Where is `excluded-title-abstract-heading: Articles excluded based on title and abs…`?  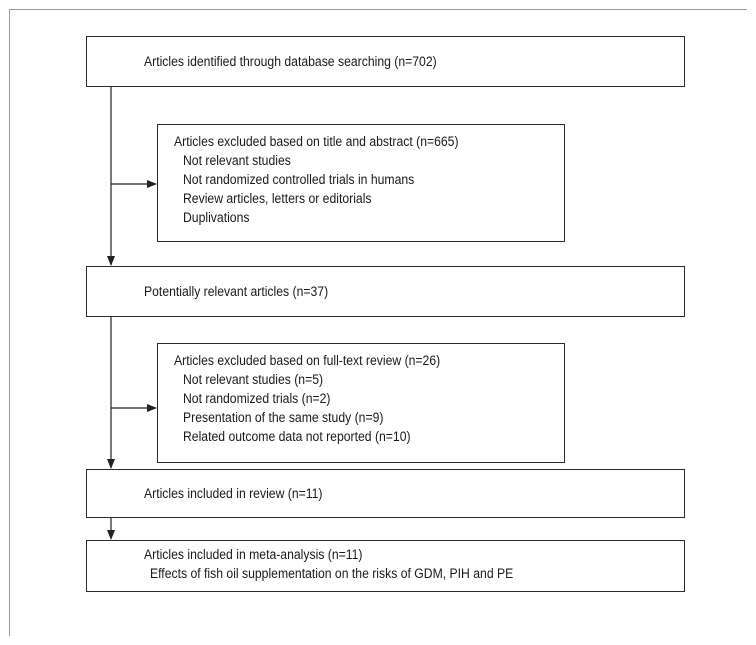
excluded-title-abstract-heading: Articles excluded based on title and abs… is located at coordinates (316, 142).